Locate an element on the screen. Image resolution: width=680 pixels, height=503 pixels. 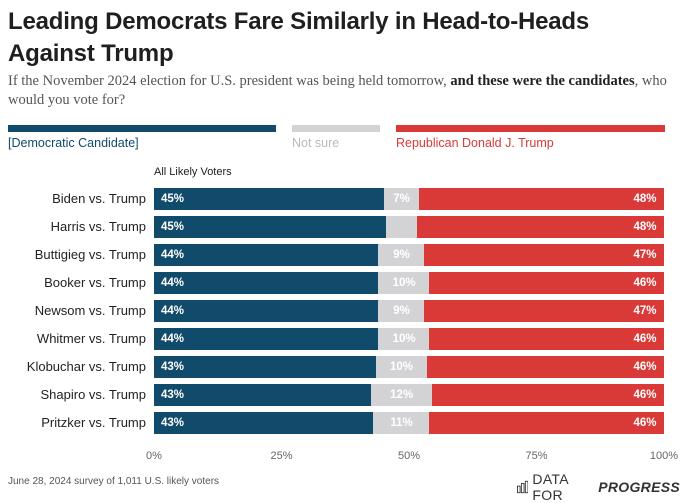
x-tick-label: 0% is located at coordinates (154, 456).